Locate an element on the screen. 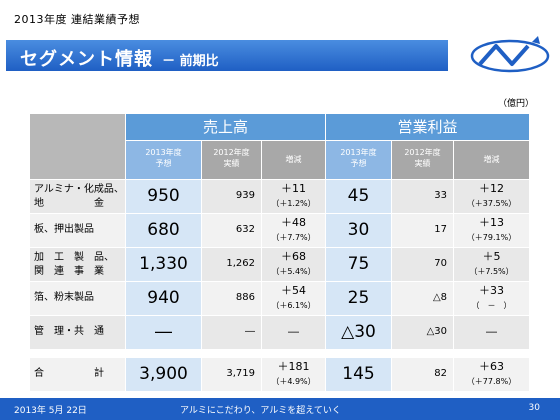 This screenshot has height=420, width=560. profit-forecast-value: 75 is located at coordinates (359, 265).